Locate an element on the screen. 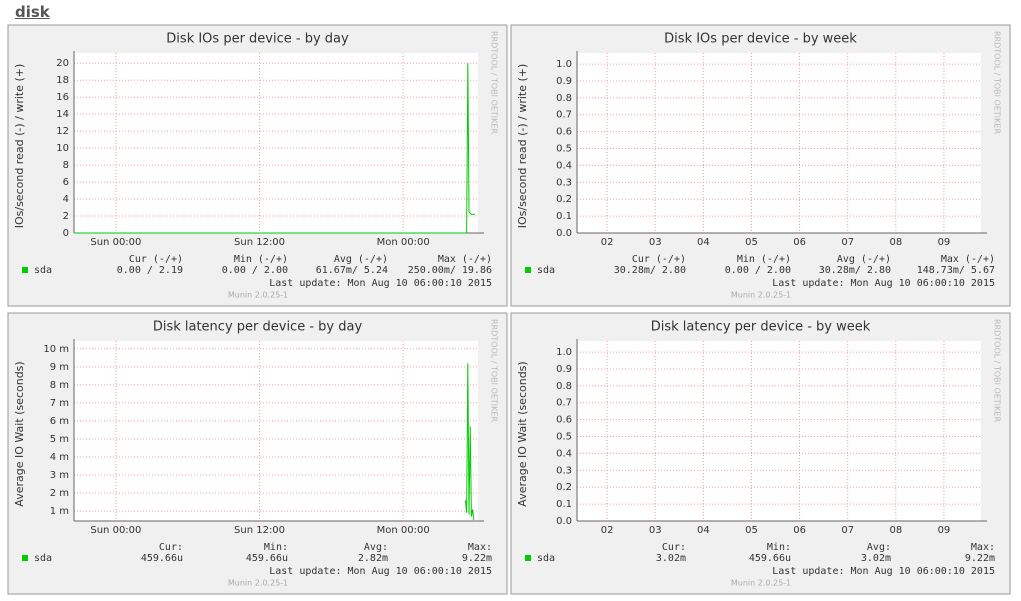  y-tick-label: 7 m is located at coordinates (59, 403).